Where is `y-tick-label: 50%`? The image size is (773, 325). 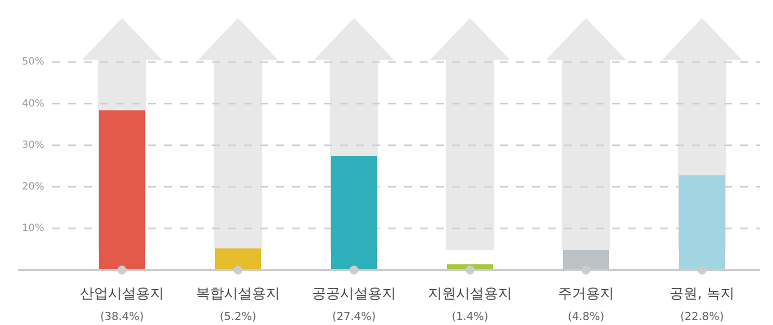
y-tick-label: 50% is located at coordinates (33, 62).